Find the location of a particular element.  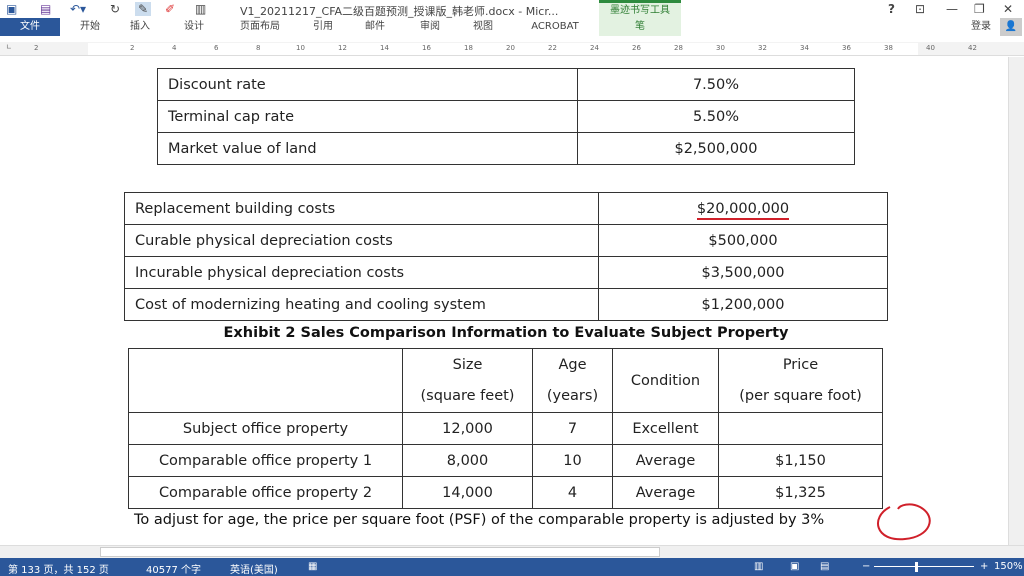

price-header: Price (per square foot) is located at coordinates (800, 380).